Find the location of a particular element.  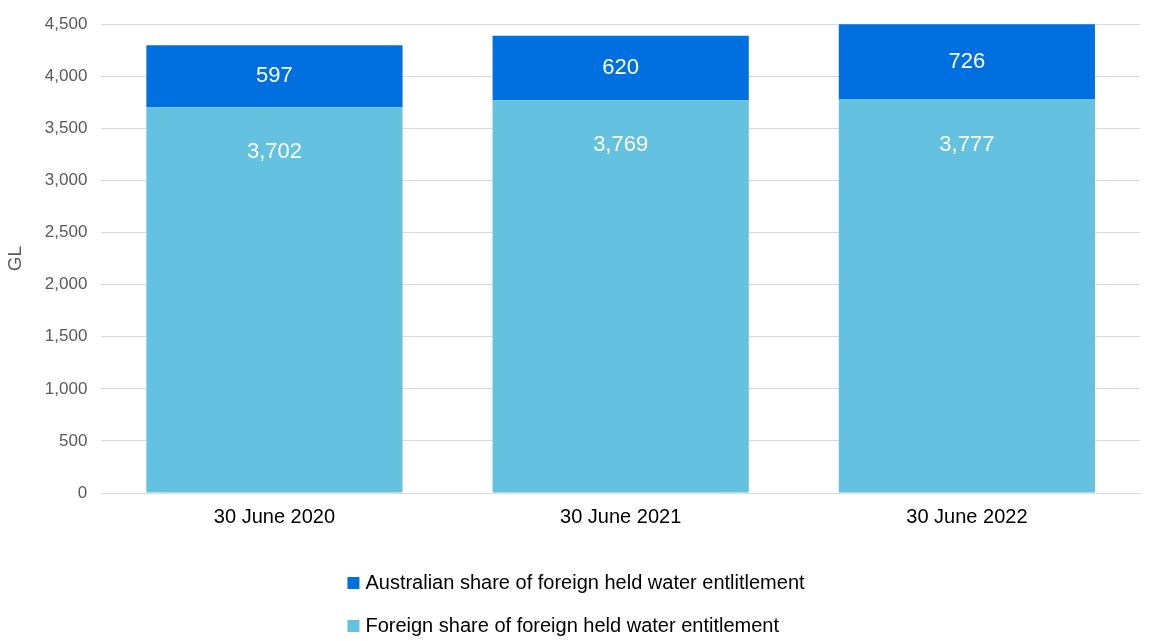

x-tick-label: 30 June 2021 is located at coordinates (621, 515).